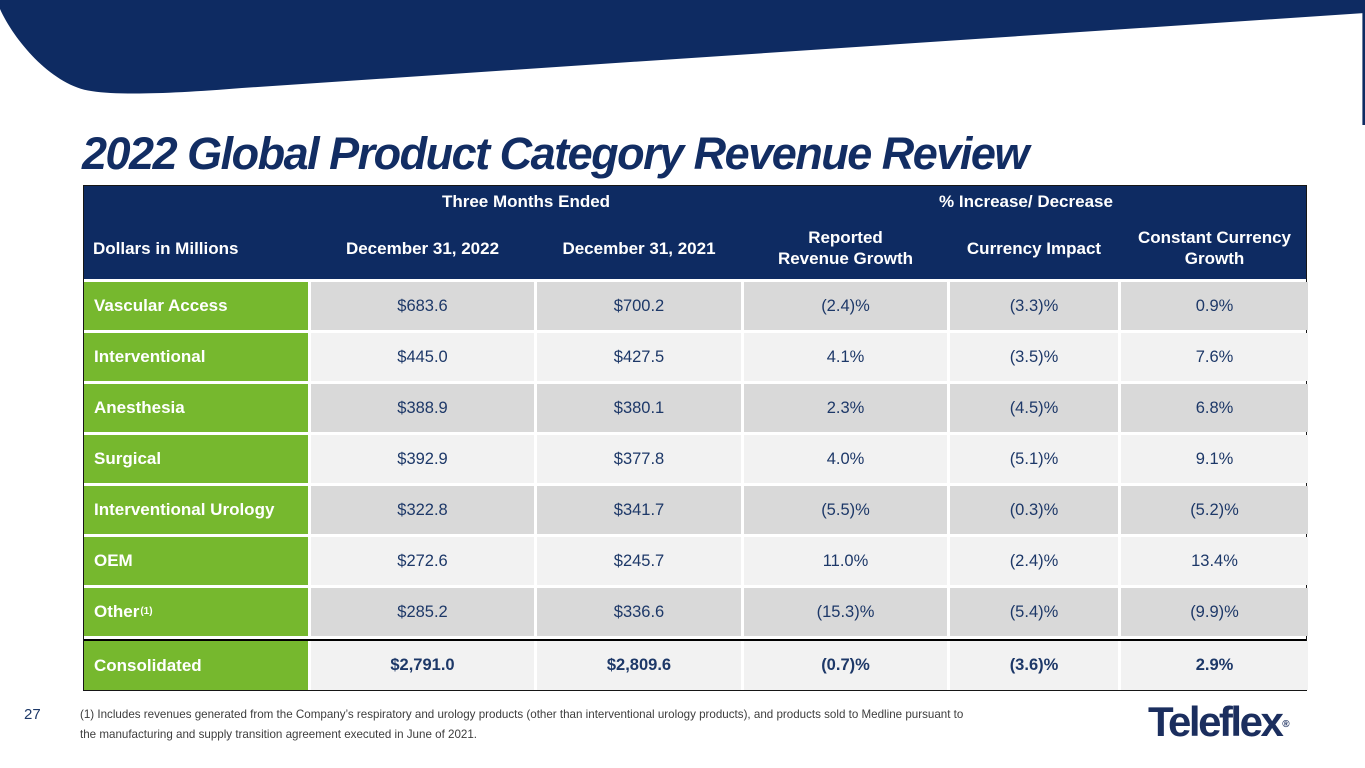 The image size is (1365, 768). I want to click on data-cell: (3.5)%, so click(1034, 357).